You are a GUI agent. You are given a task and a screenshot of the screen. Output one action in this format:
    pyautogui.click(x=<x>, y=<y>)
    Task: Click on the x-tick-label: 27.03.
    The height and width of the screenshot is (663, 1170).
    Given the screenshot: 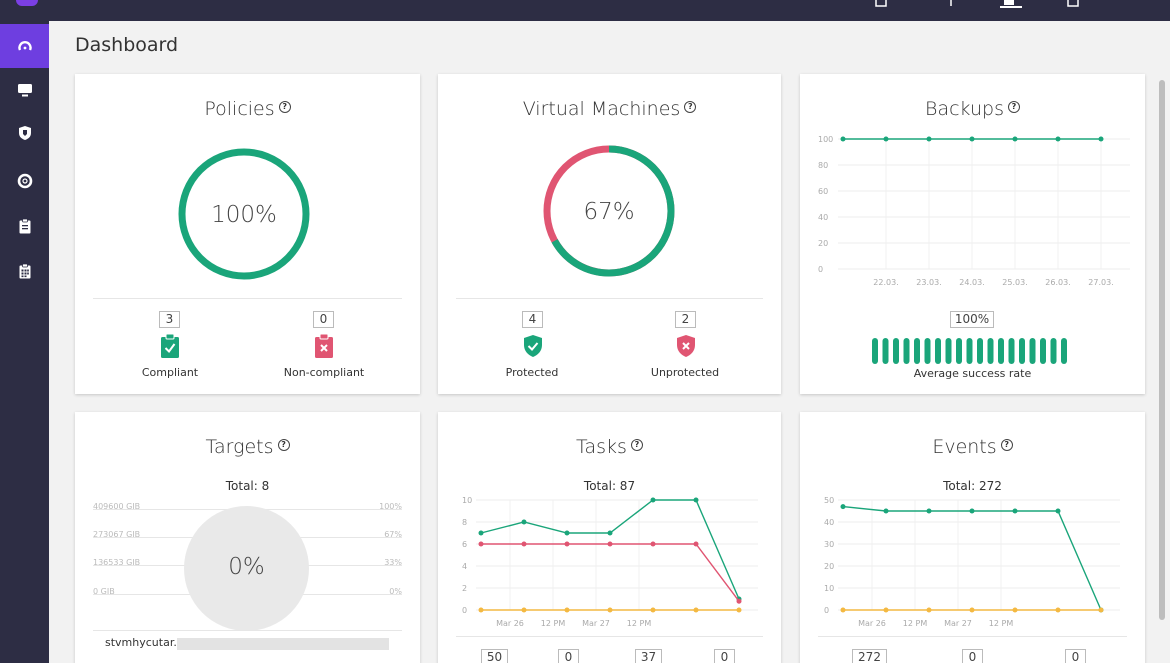 What is the action you would take?
    pyautogui.click(x=1100, y=282)
    